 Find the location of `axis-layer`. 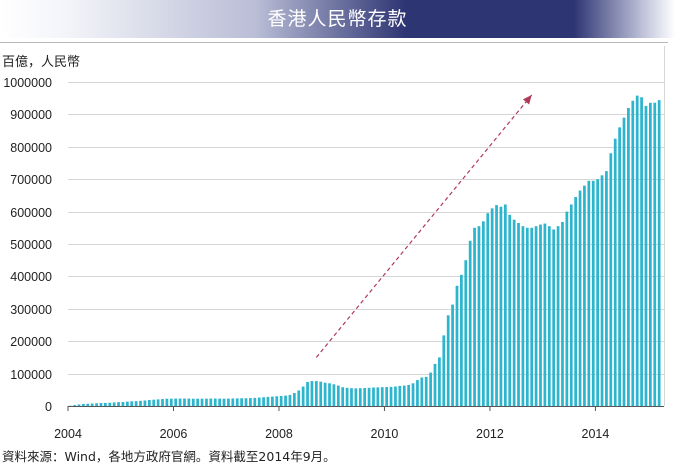

axis-layer is located at coordinates (365, 408).